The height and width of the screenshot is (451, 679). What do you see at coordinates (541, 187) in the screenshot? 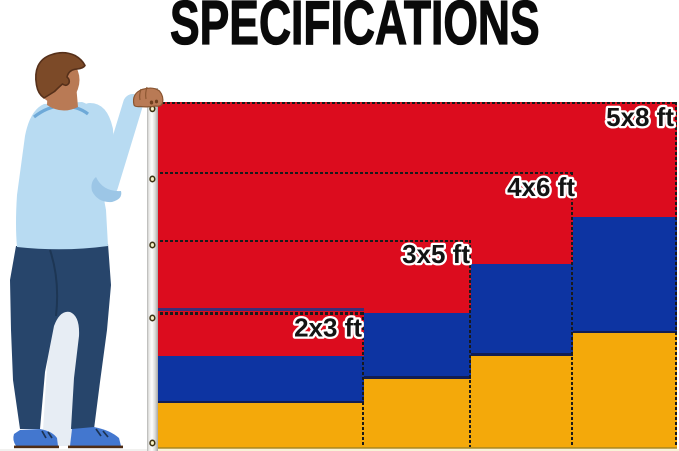
I see `svg-text: 4x6 ft` at bounding box center [541, 187].